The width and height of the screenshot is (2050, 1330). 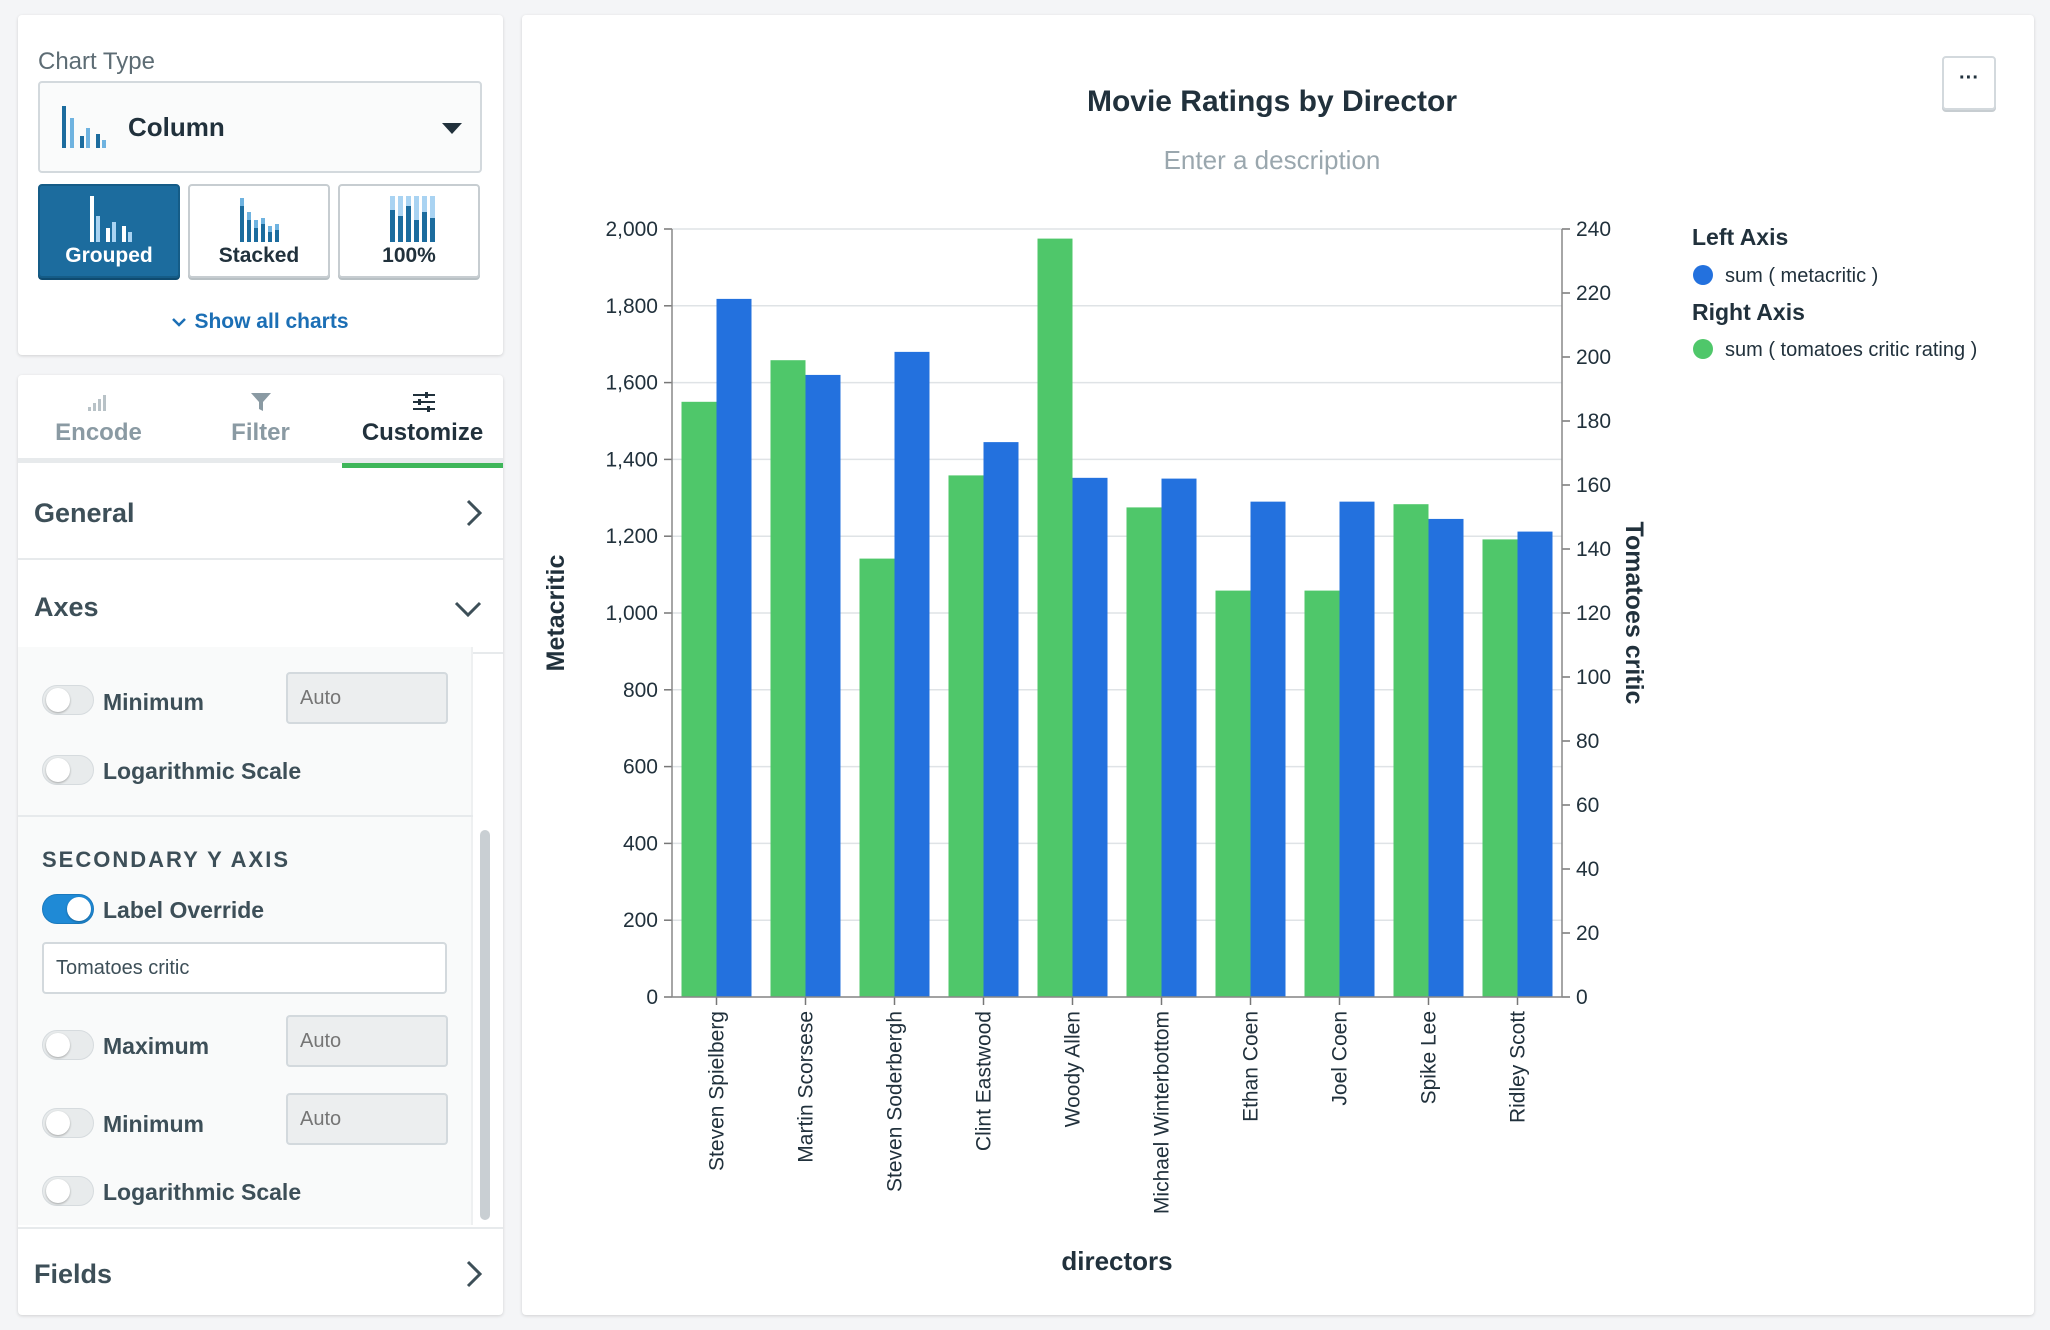 I want to click on variant-100-percent-label: 100%, so click(x=409, y=255).